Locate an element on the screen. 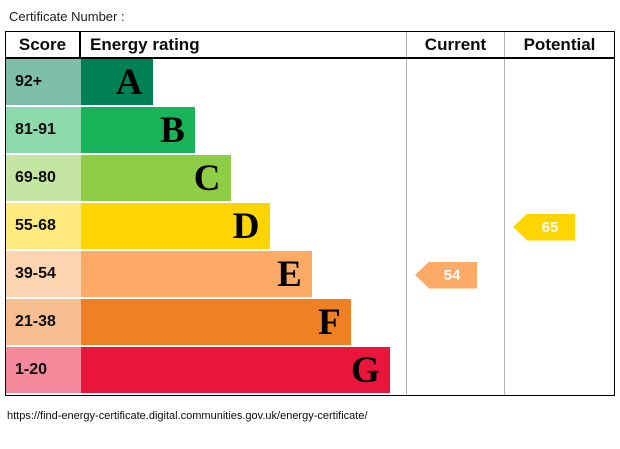 The width and height of the screenshot is (620, 449). header-score: Score is located at coordinates (43, 44).